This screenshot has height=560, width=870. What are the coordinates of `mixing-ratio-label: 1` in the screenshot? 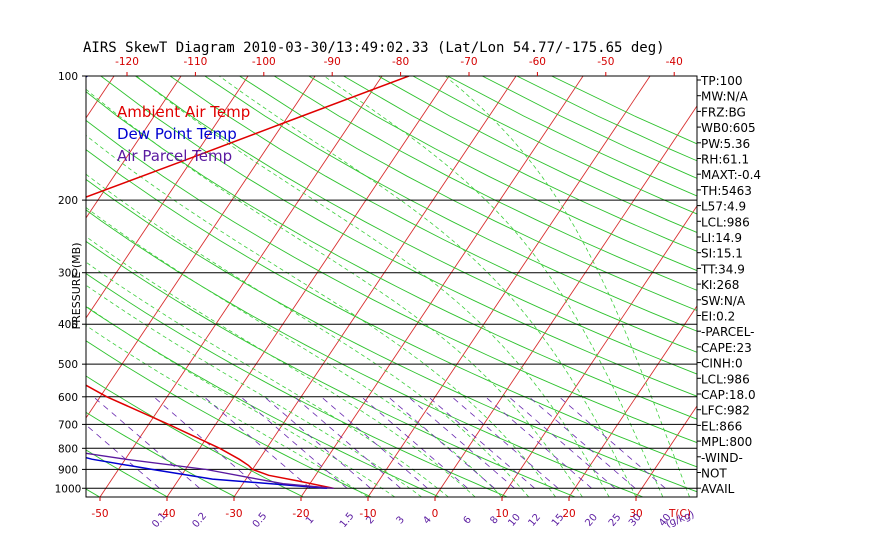 It's located at (310, 520).